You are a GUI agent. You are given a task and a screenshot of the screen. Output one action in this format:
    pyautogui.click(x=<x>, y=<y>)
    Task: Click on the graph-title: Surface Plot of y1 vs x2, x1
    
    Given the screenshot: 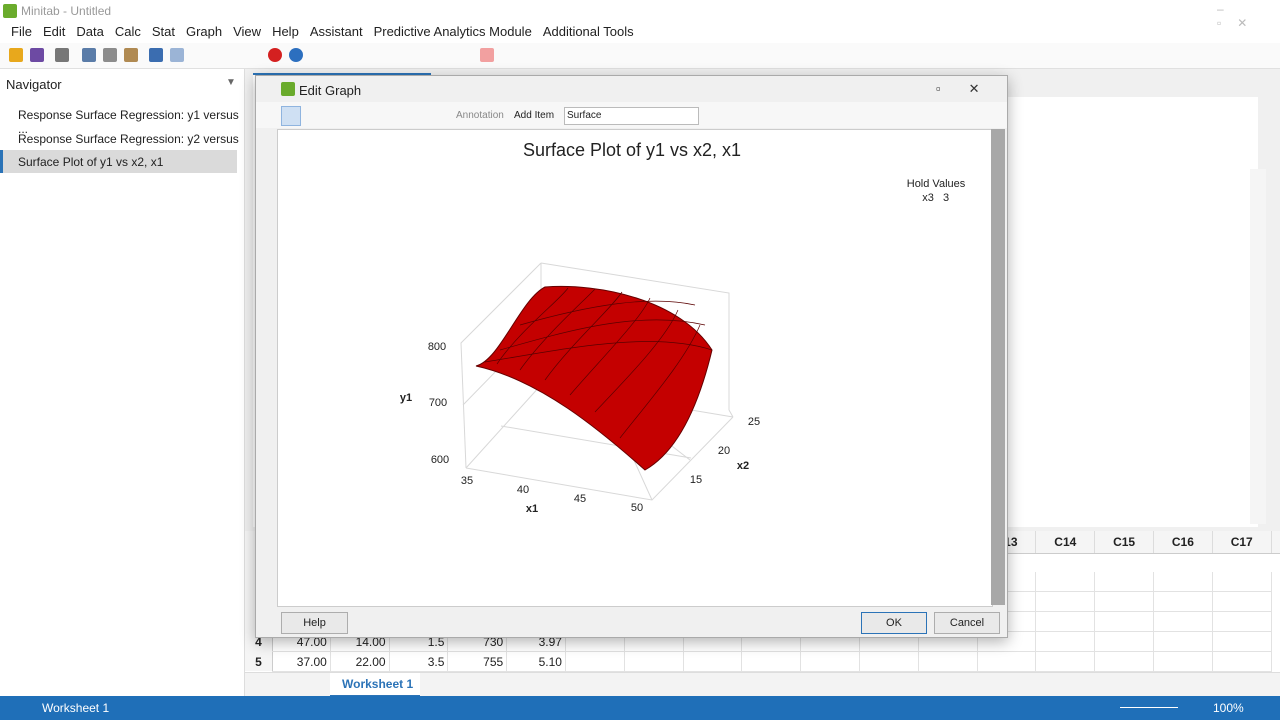 What is the action you would take?
    pyautogui.click(x=632, y=150)
    